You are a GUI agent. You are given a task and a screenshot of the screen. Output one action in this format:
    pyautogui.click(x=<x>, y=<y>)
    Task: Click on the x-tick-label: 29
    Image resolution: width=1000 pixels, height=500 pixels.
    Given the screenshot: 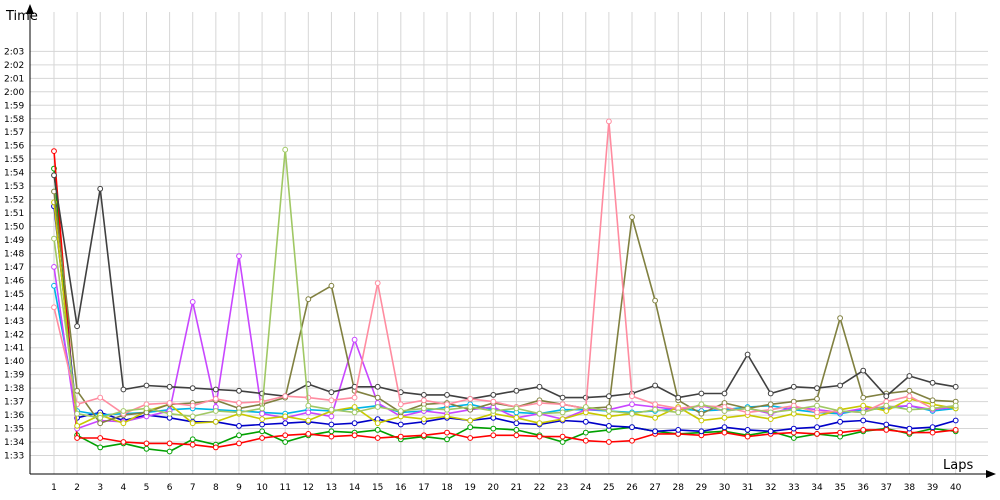 What is the action you would take?
    pyautogui.click(x=702, y=488)
    